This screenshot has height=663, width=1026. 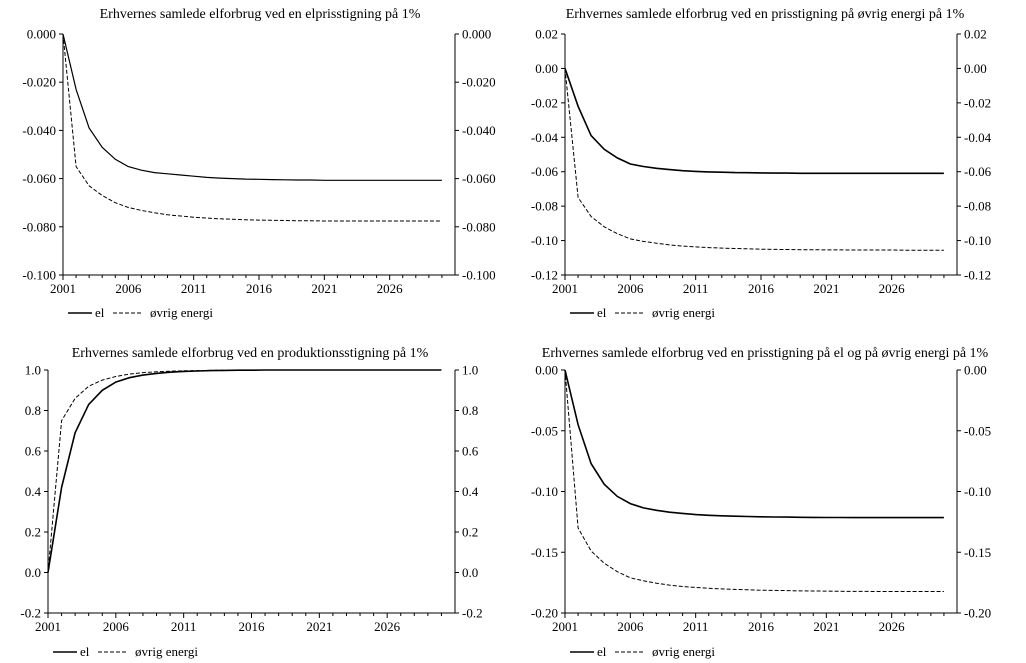 What do you see at coordinates (544, 206) in the screenshot?
I see `y-tick-label-left: -0.08` at bounding box center [544, 206].